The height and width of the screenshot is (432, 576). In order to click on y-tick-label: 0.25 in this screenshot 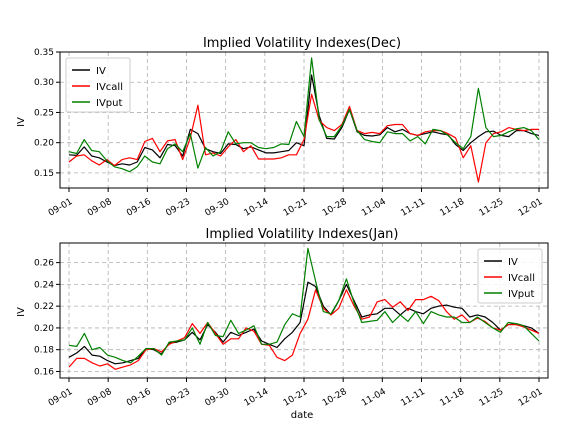, I will do `click(44, 113)`.